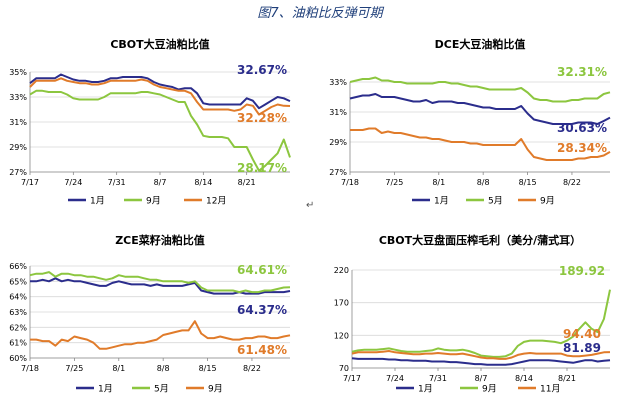  Describe the element at coordinates (582, 271) in the screenshot. I see `data-label: 189.92` at that location.